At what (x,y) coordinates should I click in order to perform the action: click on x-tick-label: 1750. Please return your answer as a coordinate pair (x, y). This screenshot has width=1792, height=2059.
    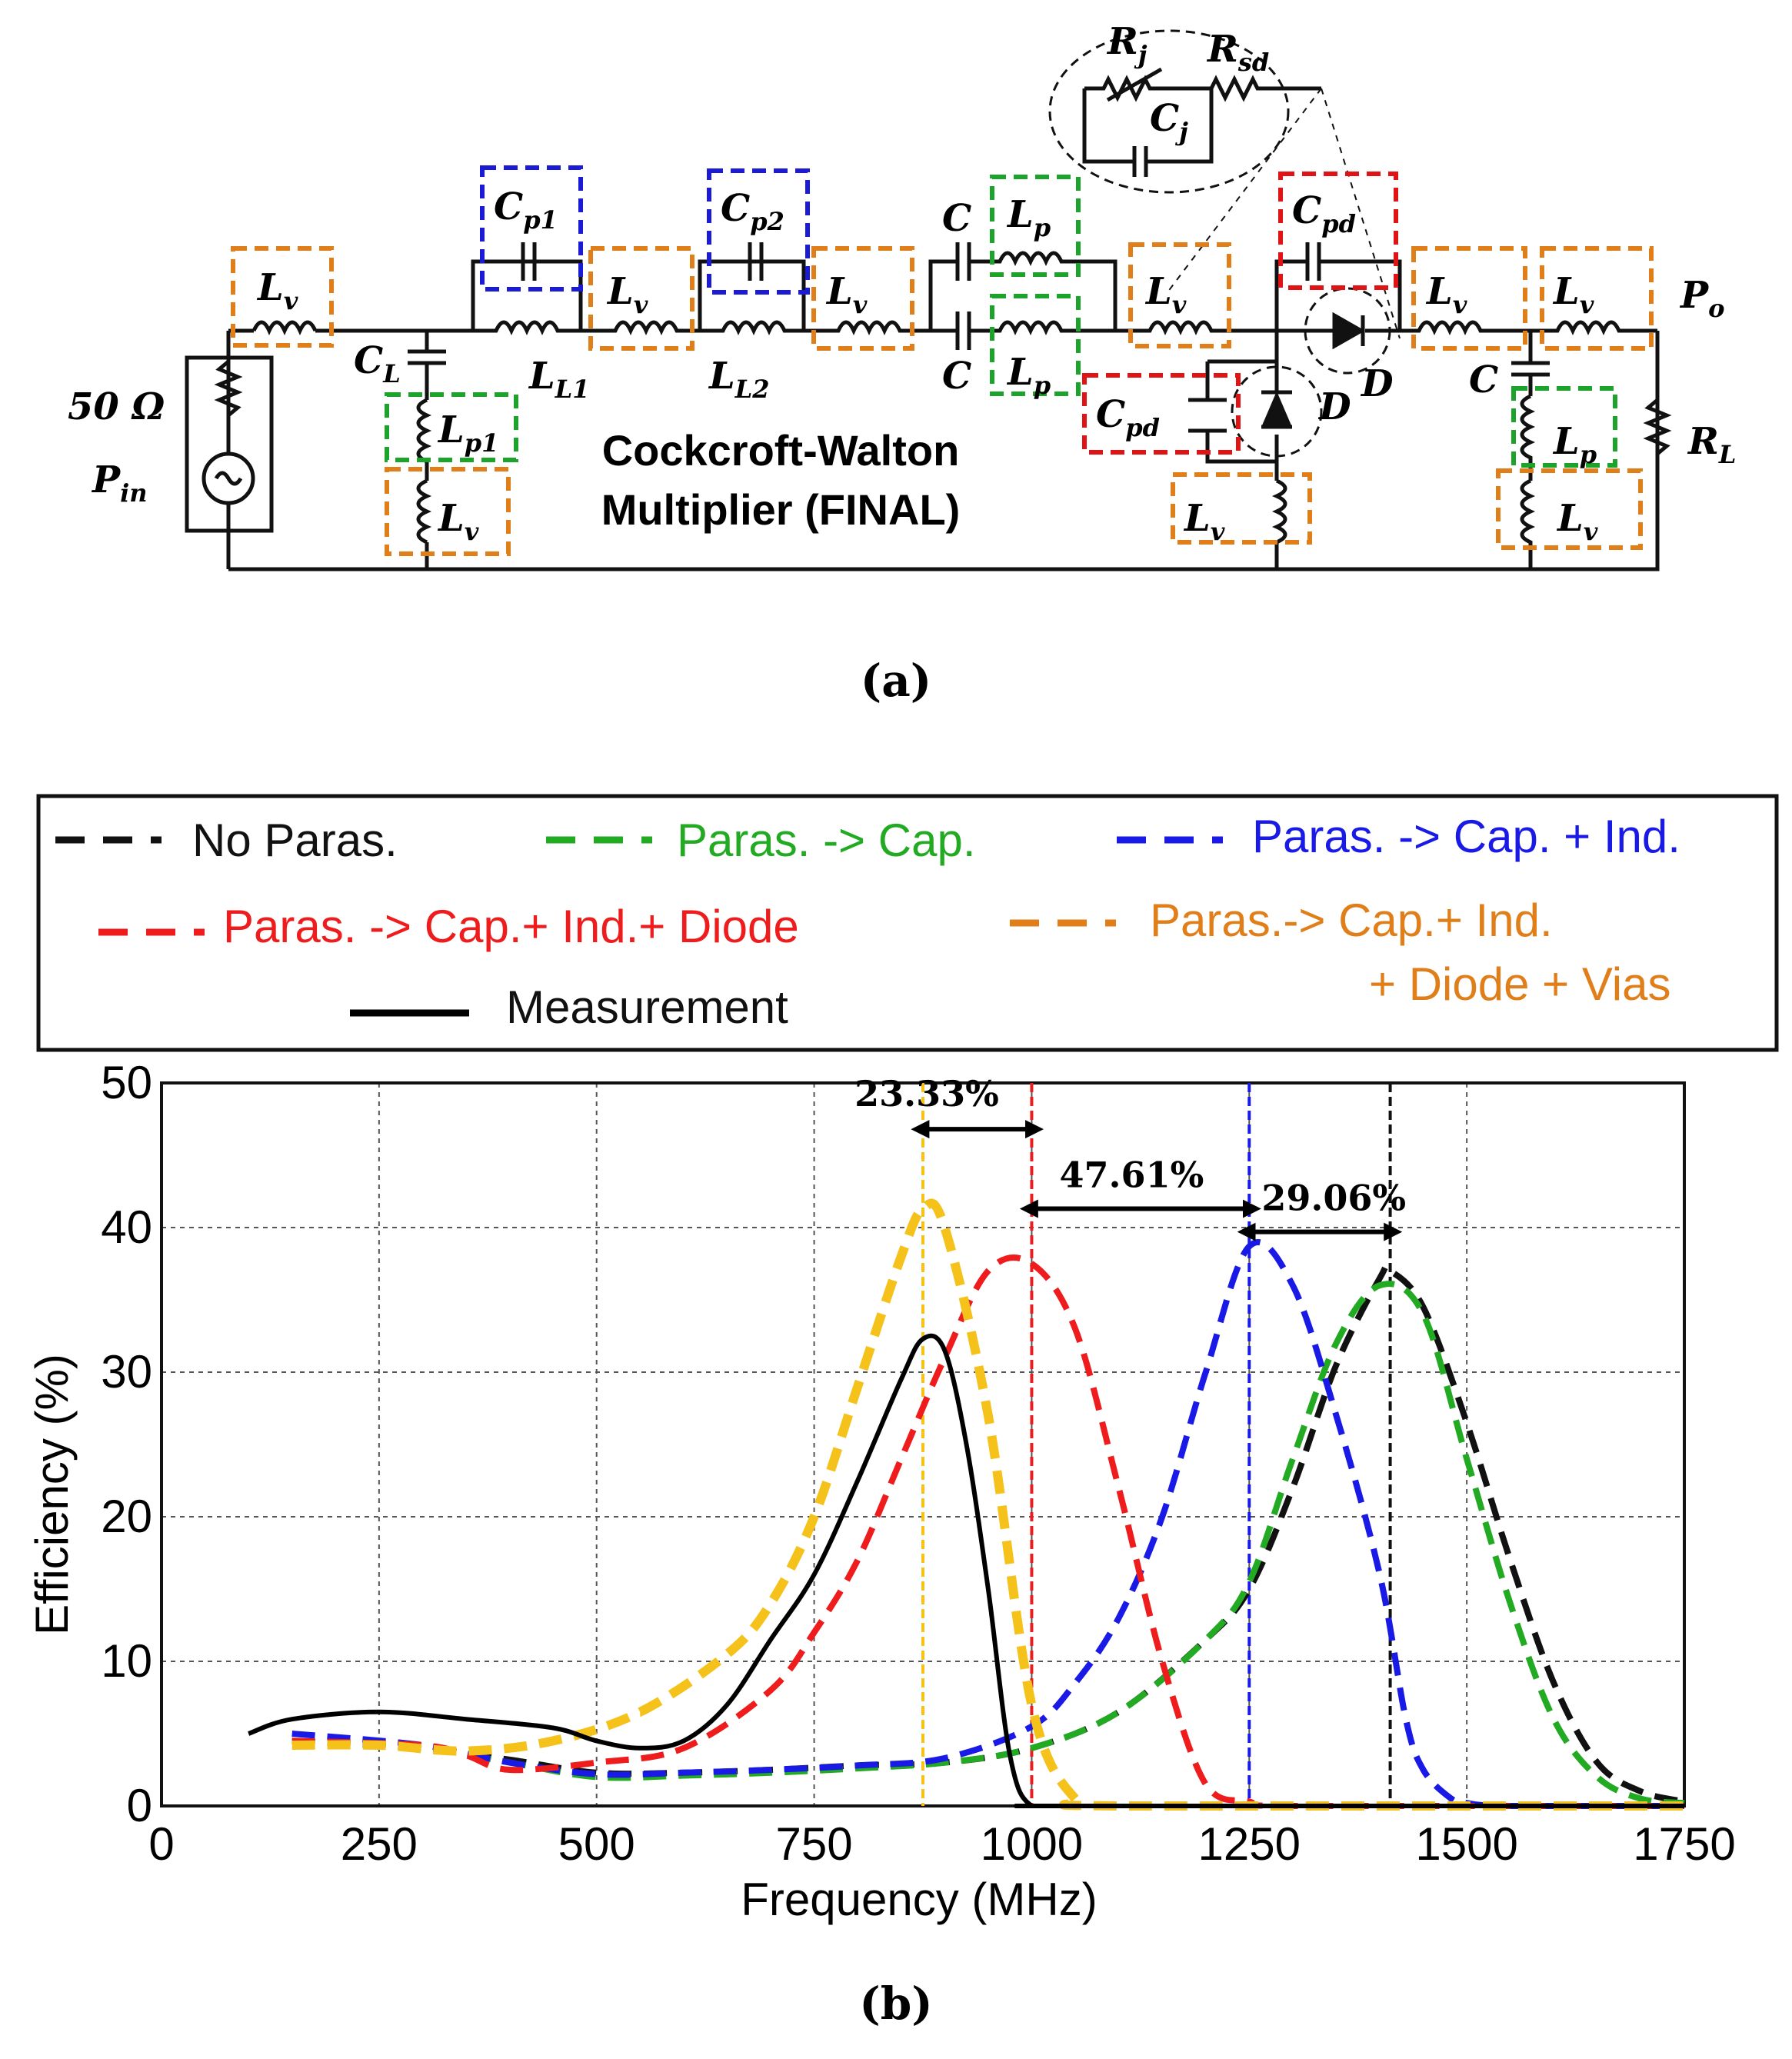
    Looking at the image, I should click on (1684, 1844).